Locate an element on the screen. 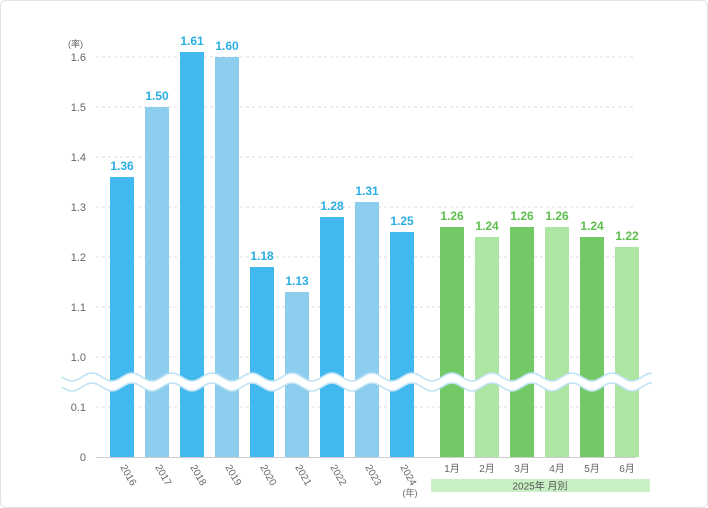 This screenshot has width=708, height=508. bar-value-label: 1.22 is located at coordinates (627, 236).